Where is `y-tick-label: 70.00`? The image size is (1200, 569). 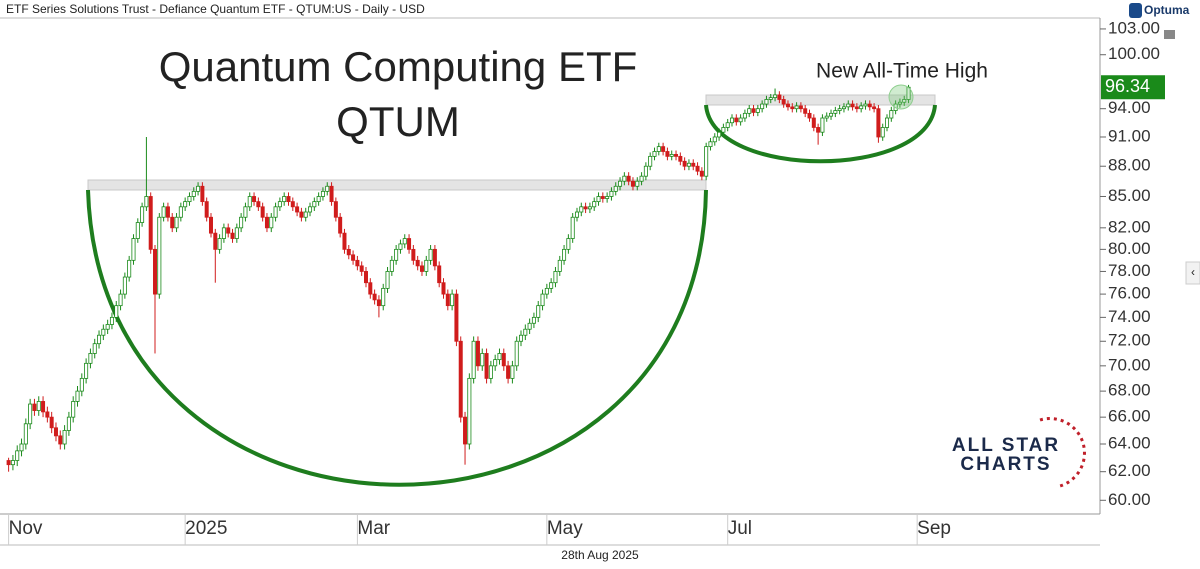
y-tick-label: 70.00 is located at coordinates (1129, 364).